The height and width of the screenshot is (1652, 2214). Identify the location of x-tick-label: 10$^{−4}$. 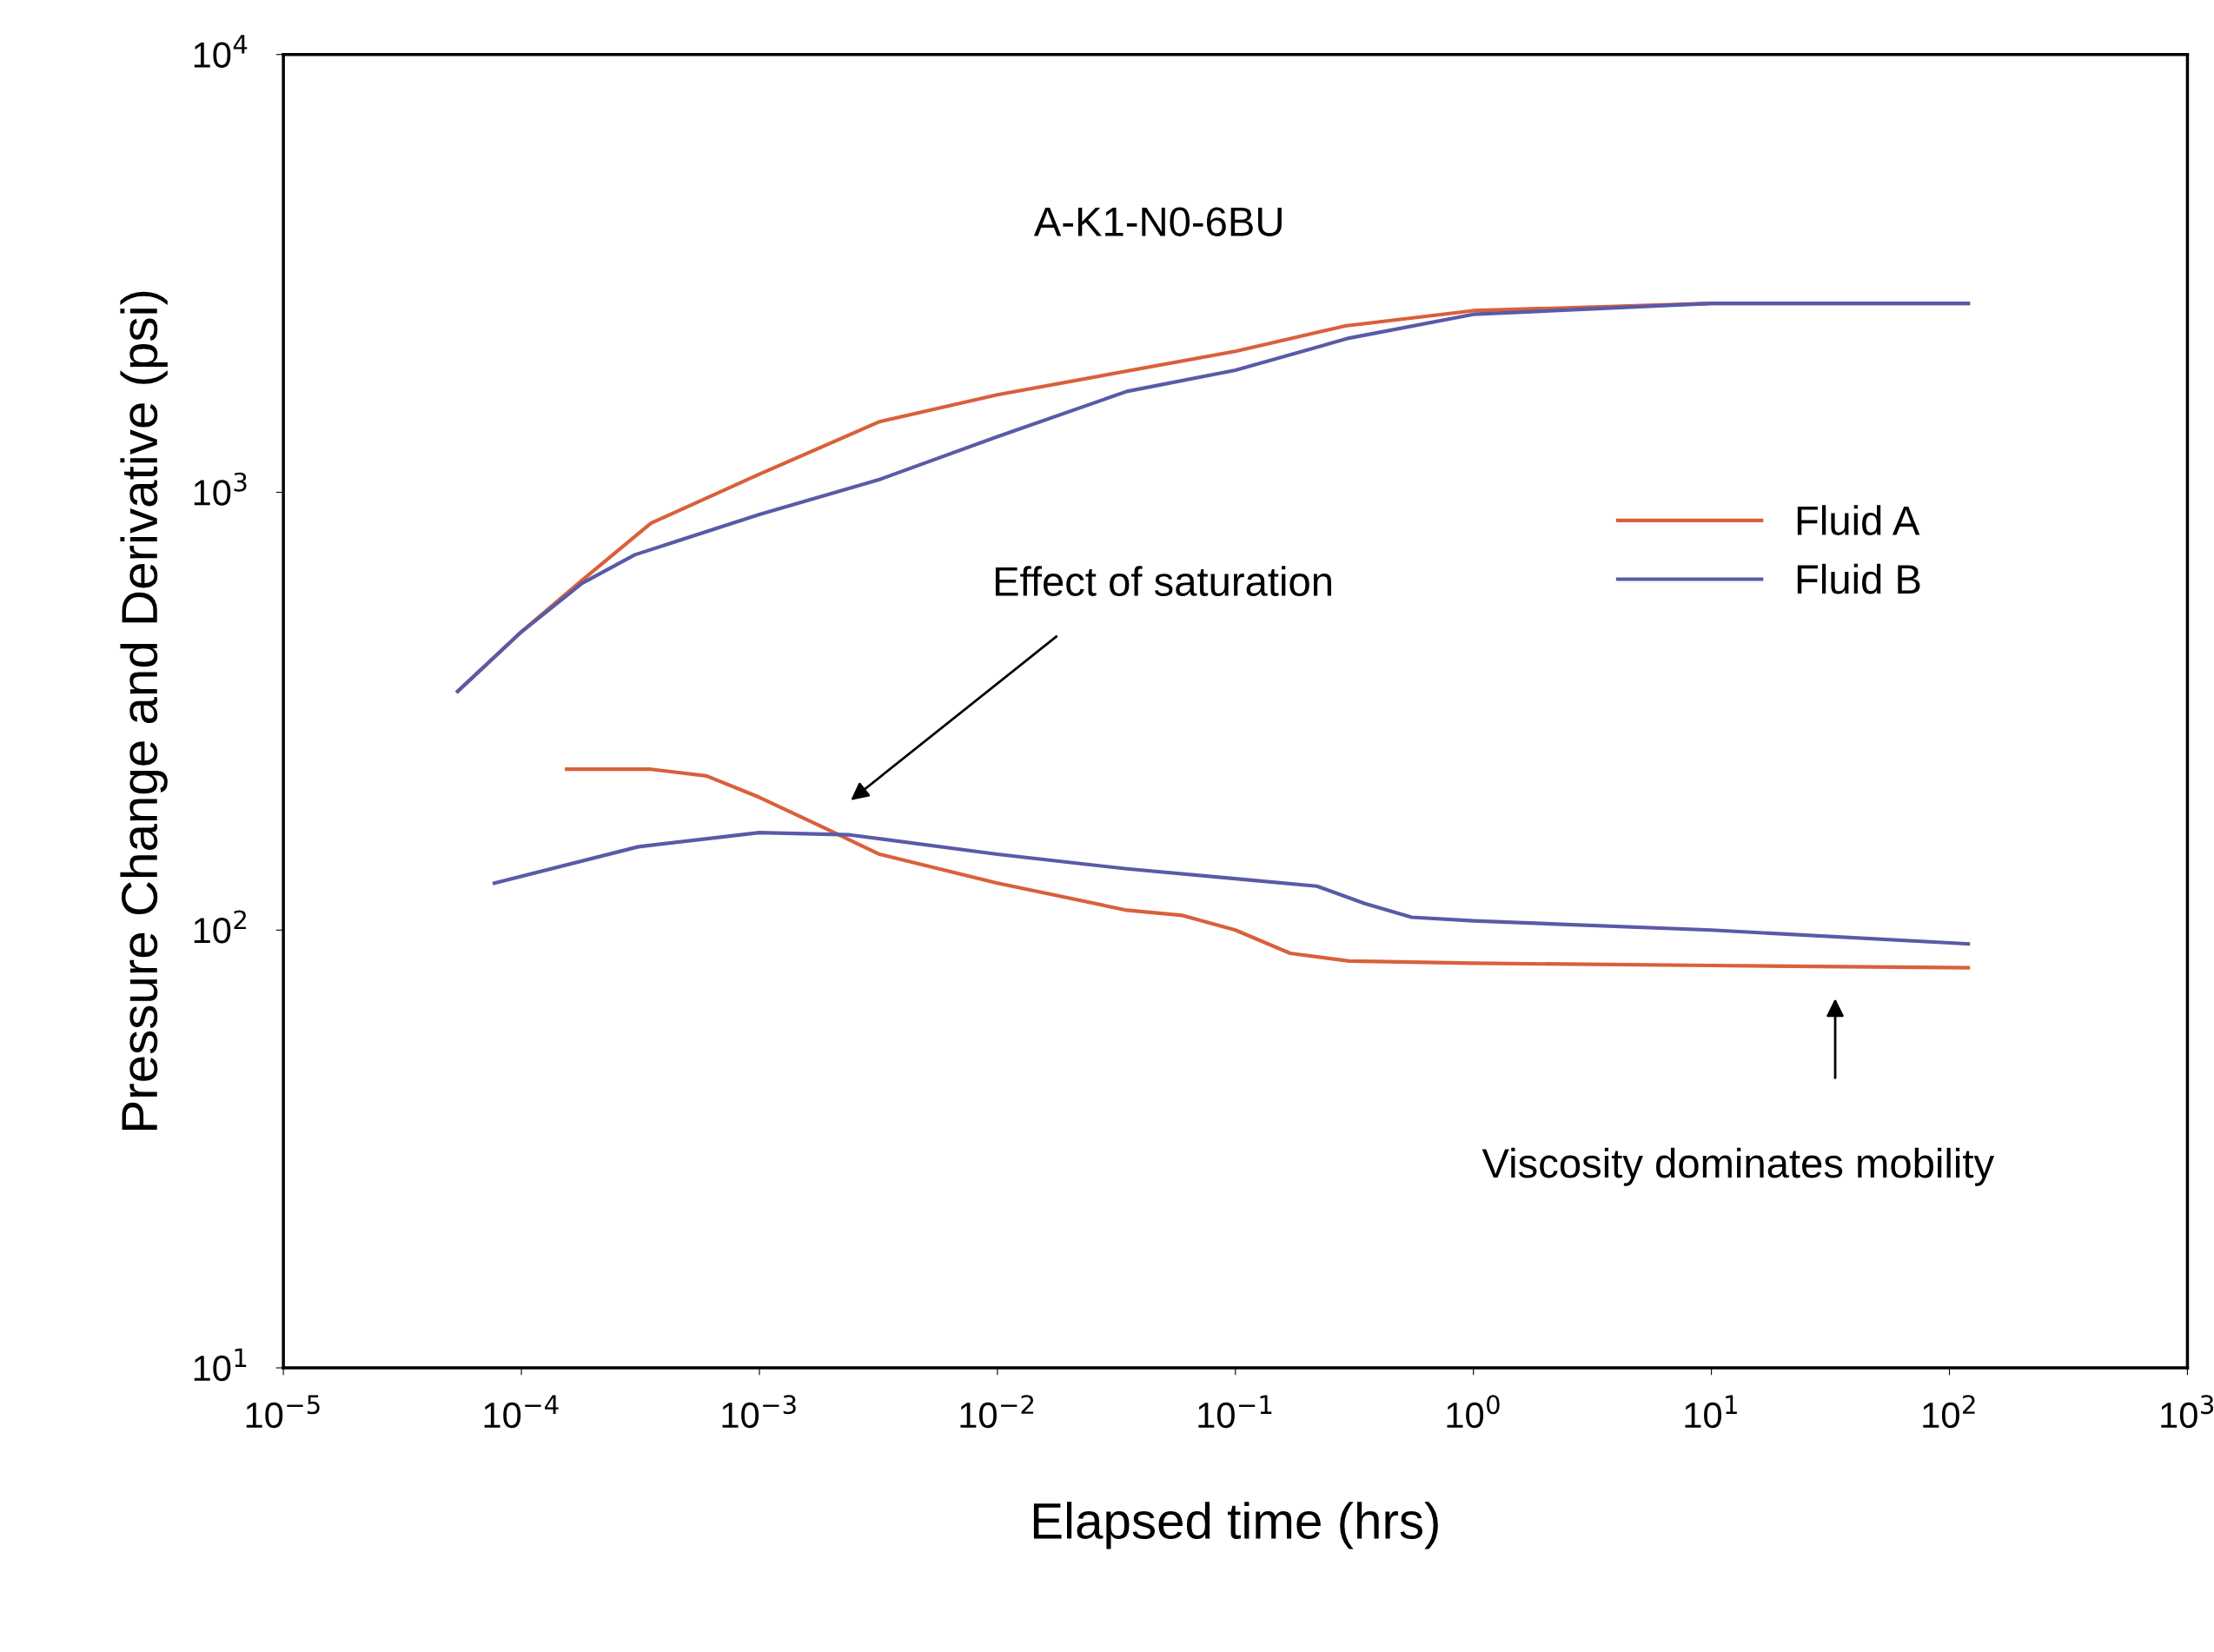
(521, 1412).